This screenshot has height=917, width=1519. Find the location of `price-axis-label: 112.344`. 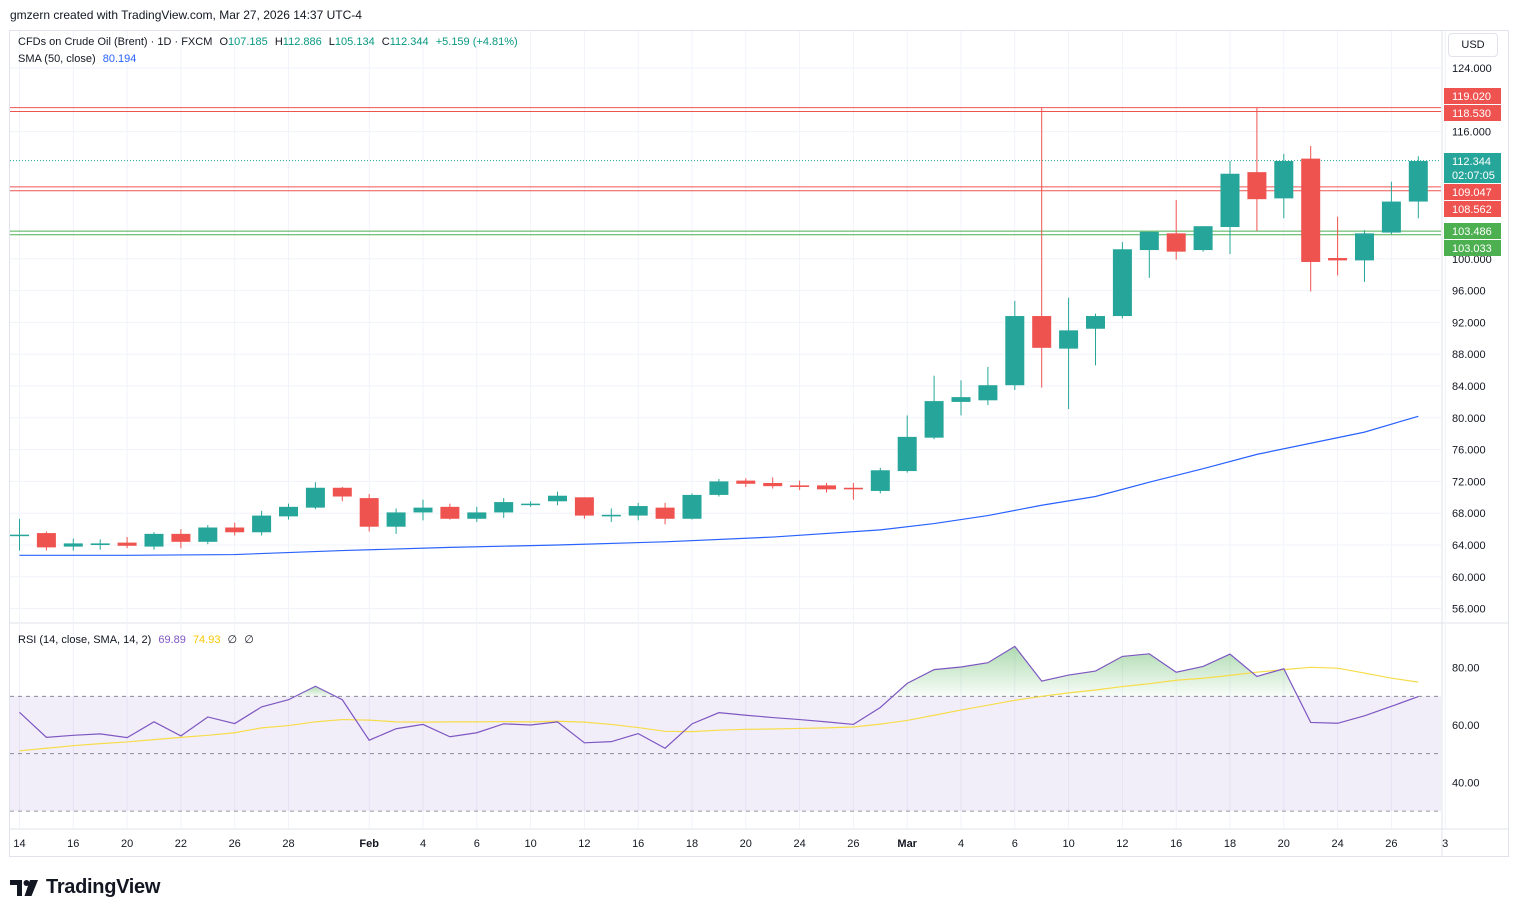

price-axis-label: 112.344 is located at coordinates (1471, 162).